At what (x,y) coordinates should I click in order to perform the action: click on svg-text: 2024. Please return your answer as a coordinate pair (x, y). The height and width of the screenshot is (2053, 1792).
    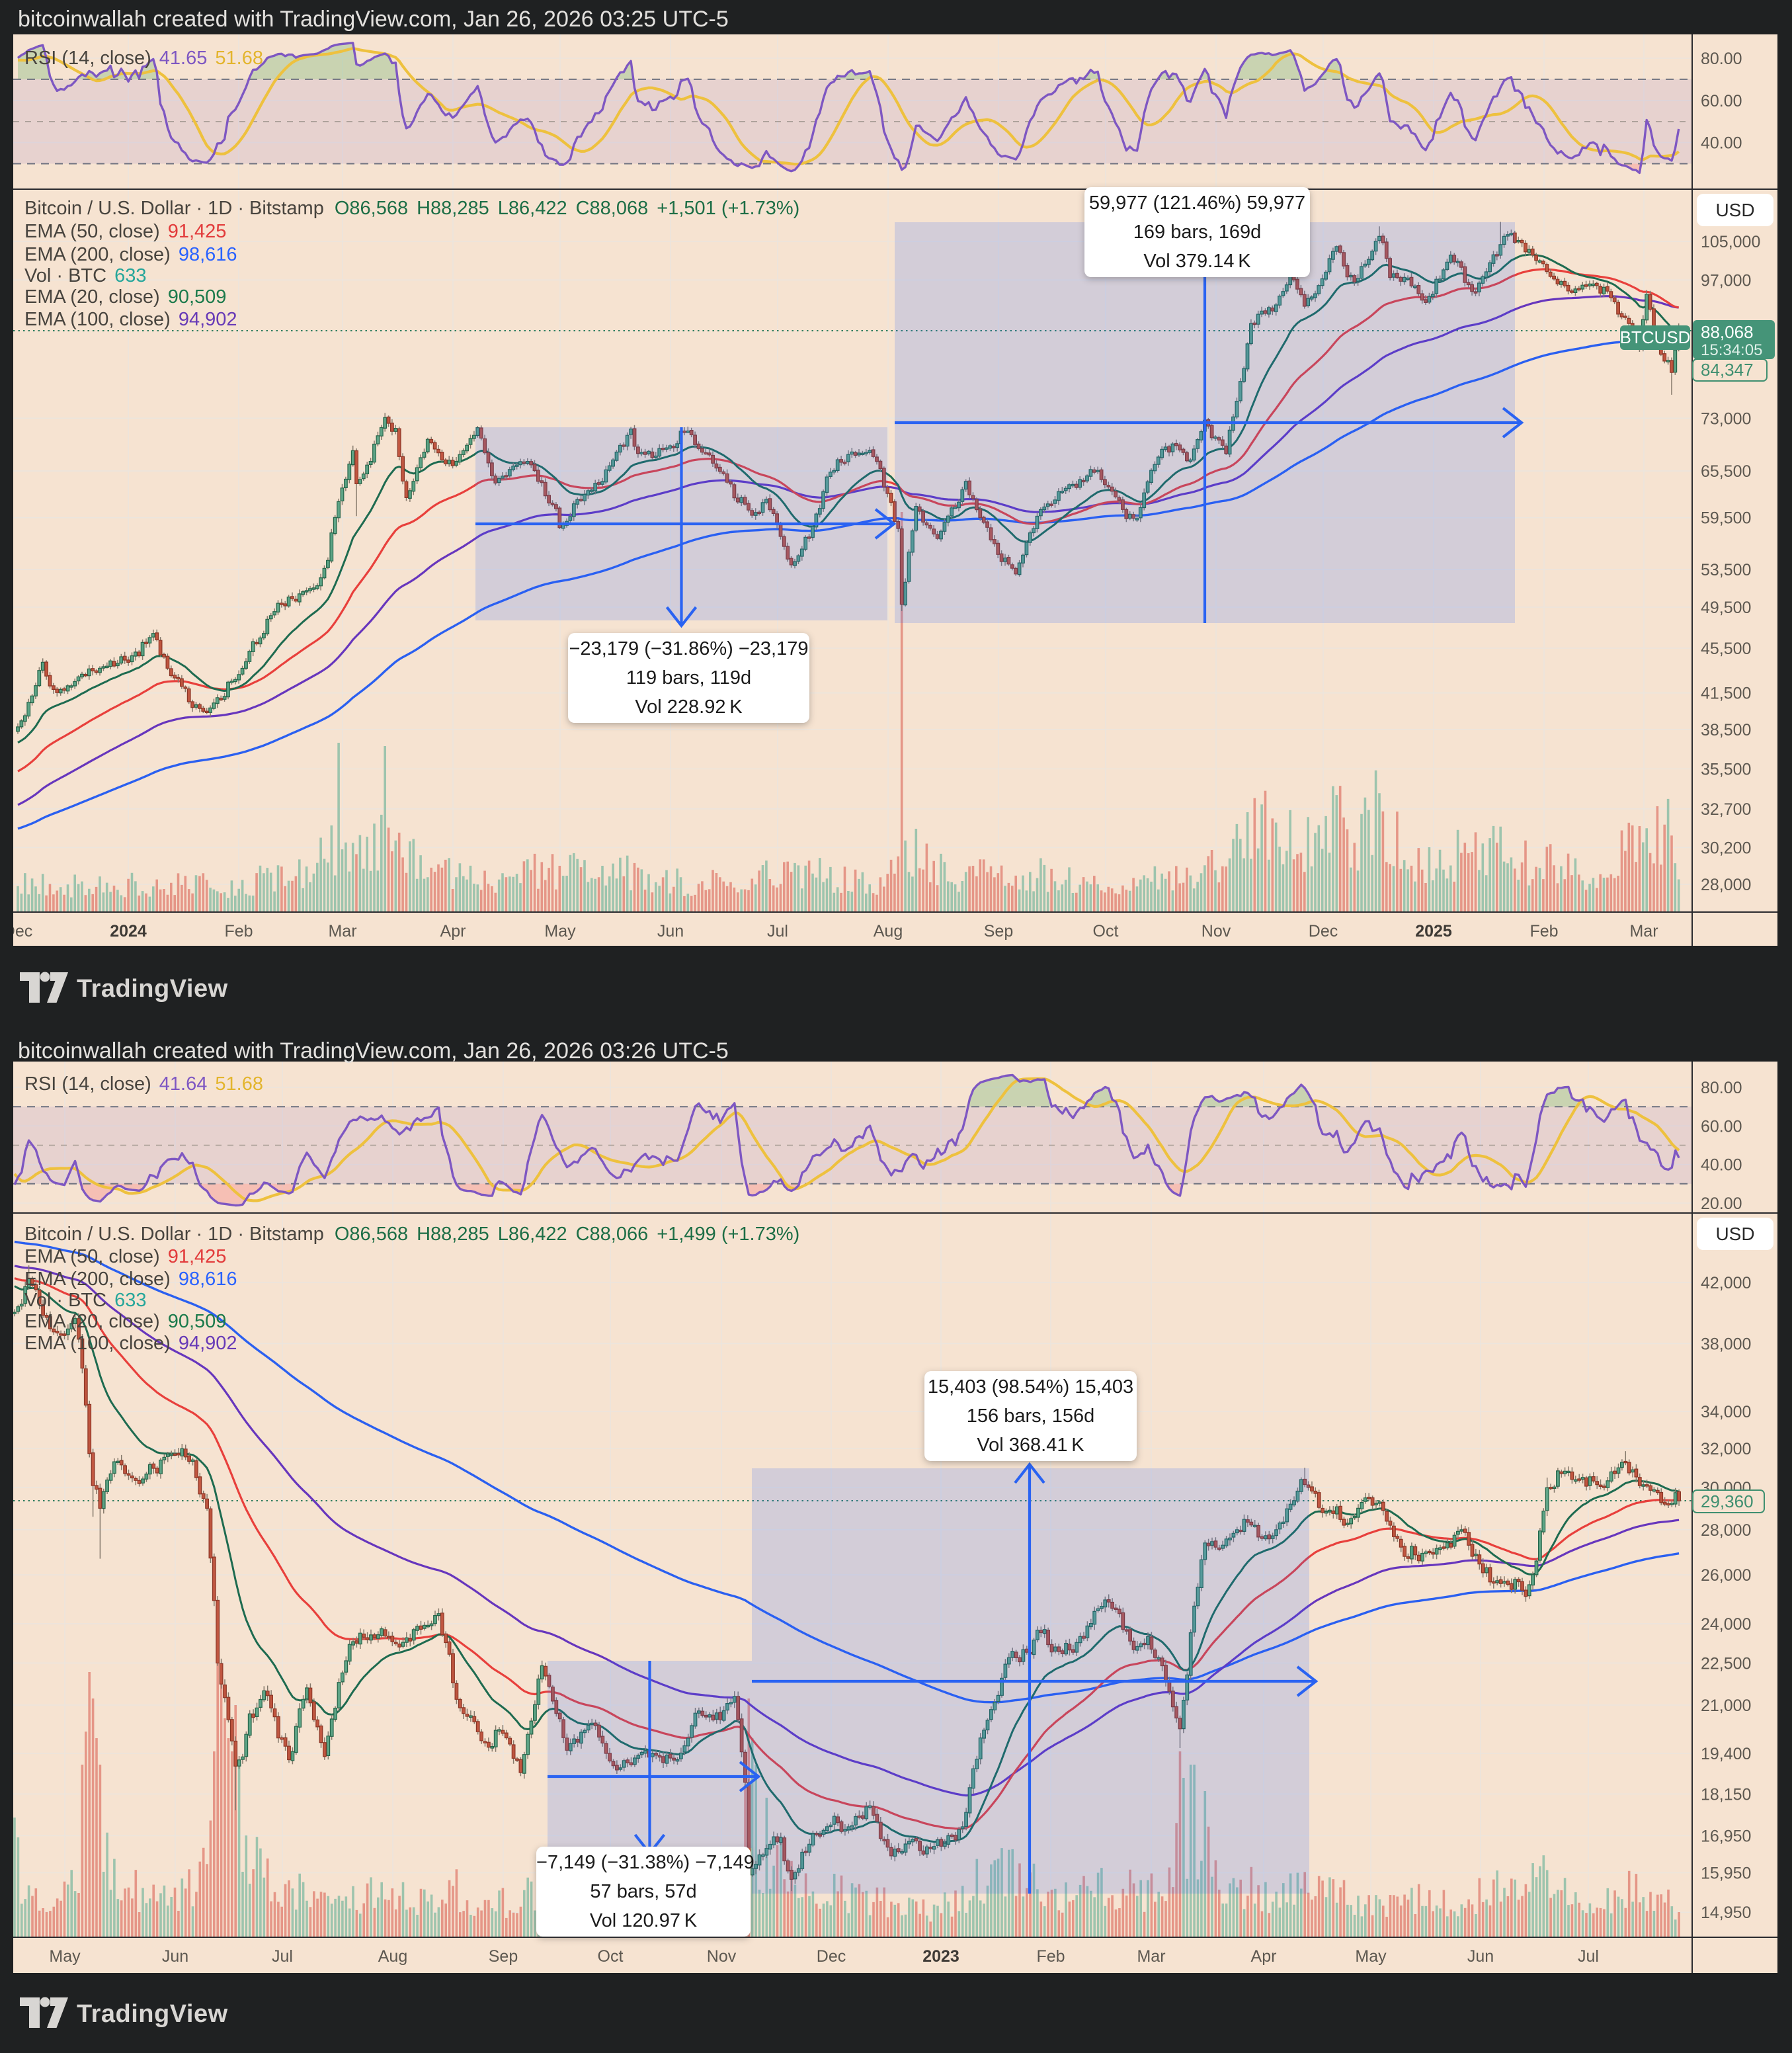
    Looking at the image, I should click on (128, 931).